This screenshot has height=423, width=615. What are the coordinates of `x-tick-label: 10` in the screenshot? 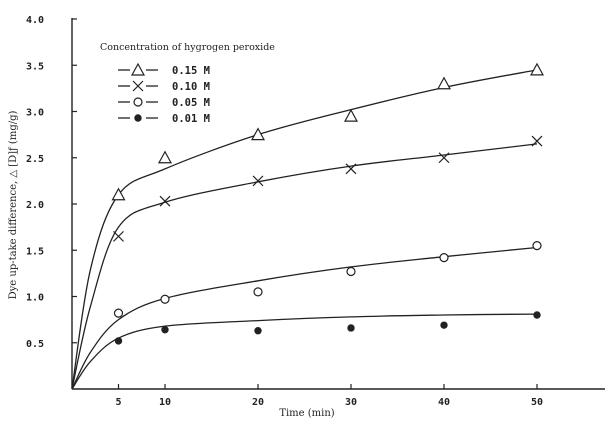 It's located at (165, 402).